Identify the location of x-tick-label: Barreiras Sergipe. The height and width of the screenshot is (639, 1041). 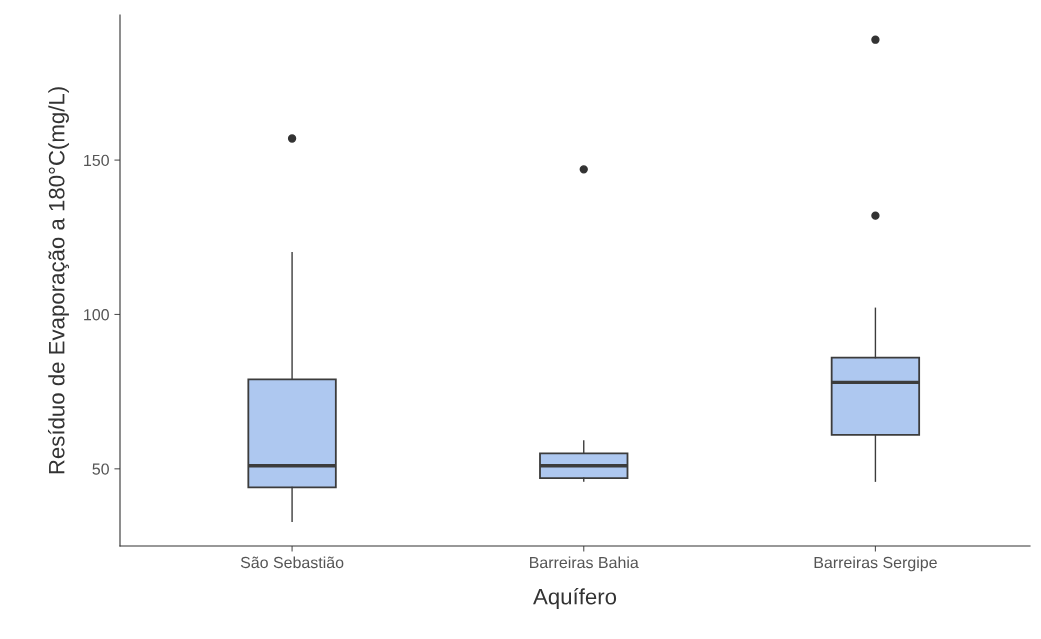
(875, 564).